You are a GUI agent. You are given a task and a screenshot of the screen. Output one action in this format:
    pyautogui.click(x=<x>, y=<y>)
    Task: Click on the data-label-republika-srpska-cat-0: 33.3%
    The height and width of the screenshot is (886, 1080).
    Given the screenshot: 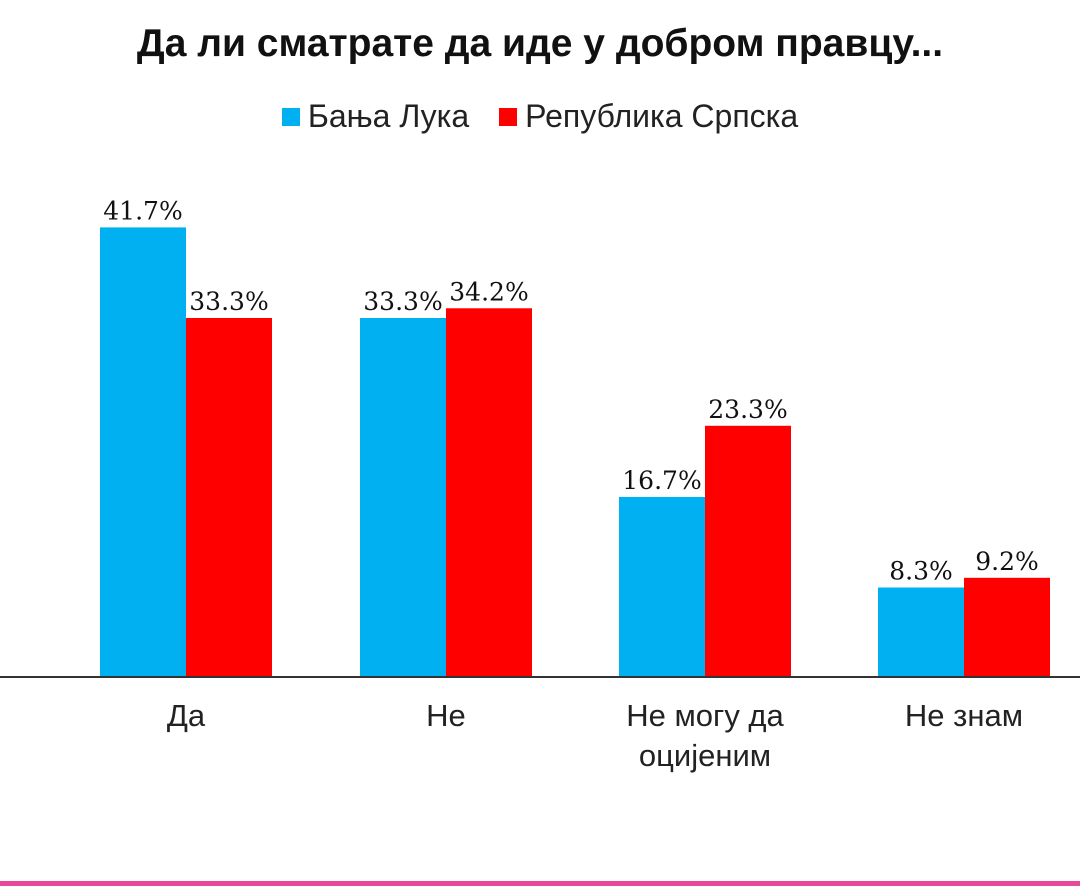 What is the action you would take?
    pyautogui.click(x=228, y=301)
    